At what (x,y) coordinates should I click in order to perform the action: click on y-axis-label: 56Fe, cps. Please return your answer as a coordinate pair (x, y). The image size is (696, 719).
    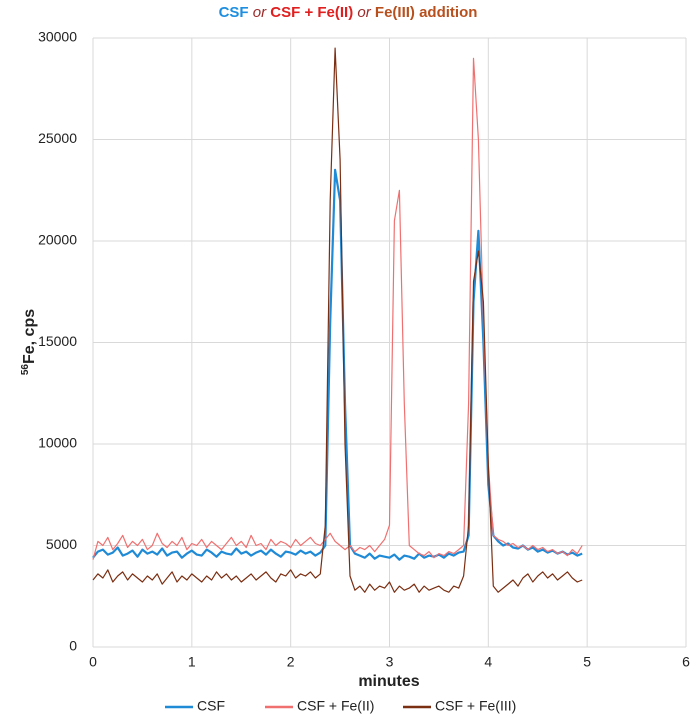
    Looking at the image, I should click on (29, 342).